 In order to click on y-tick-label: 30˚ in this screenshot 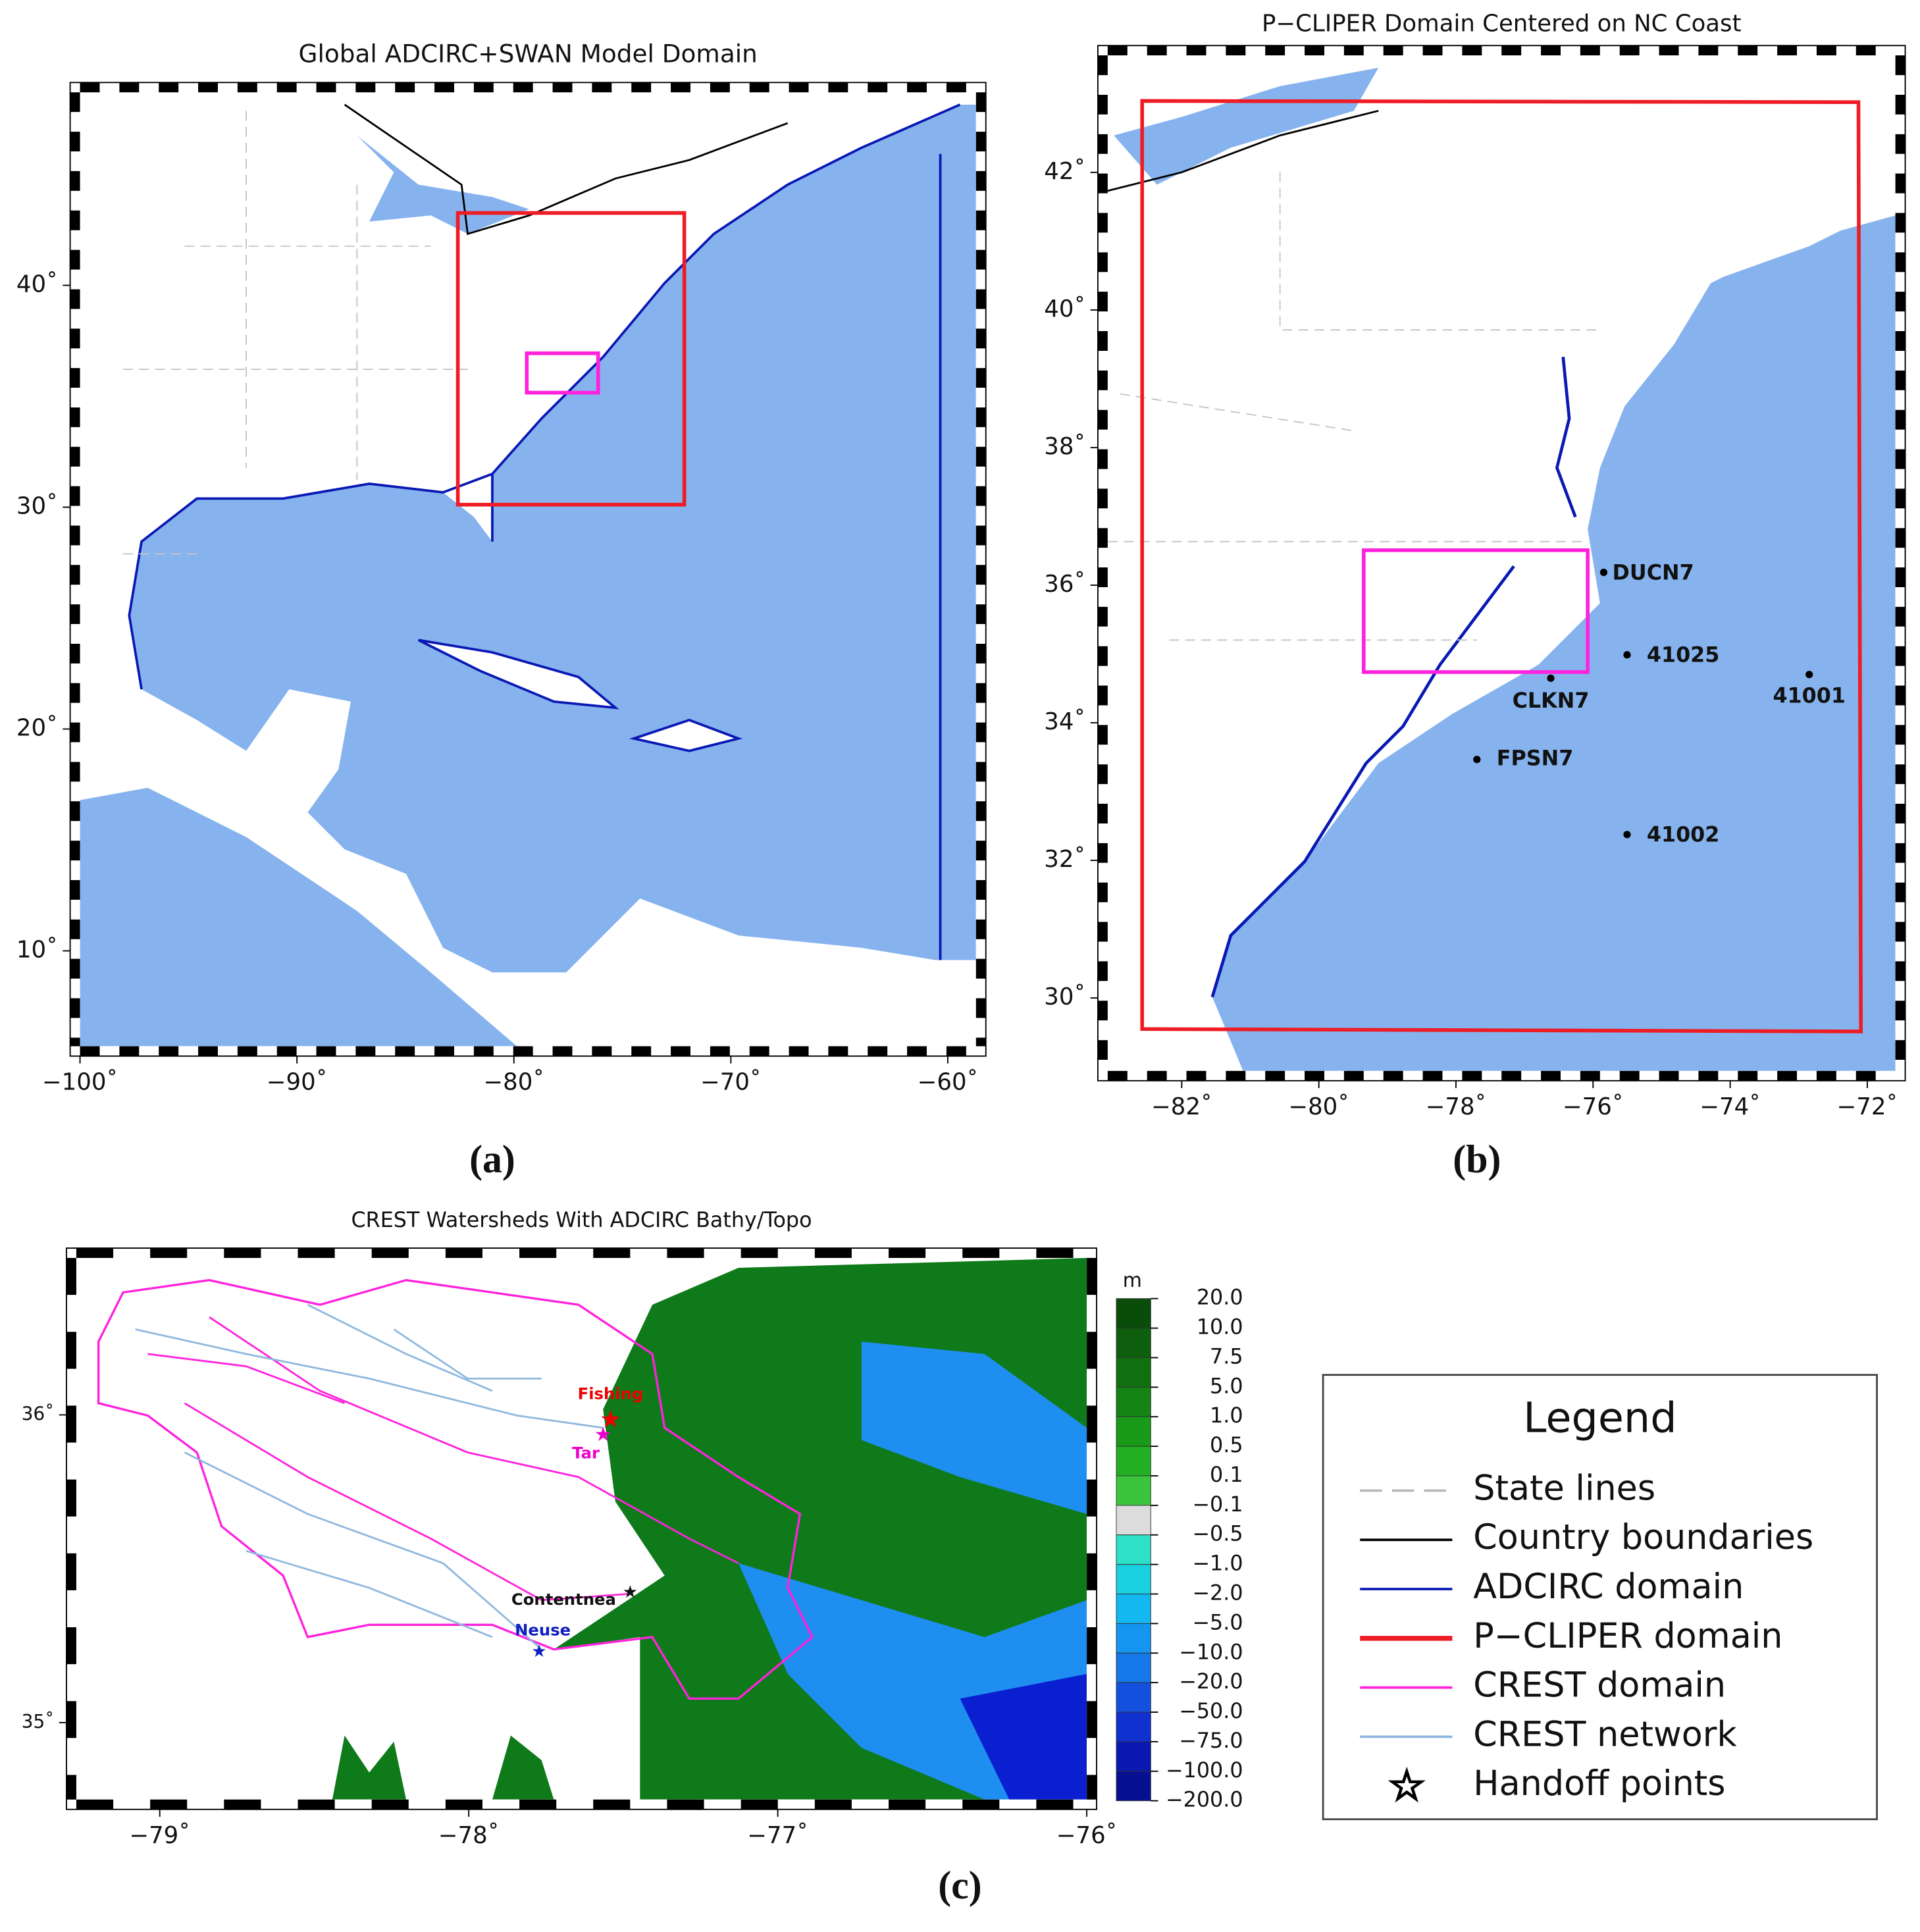, I will do `click(37, 505)`.